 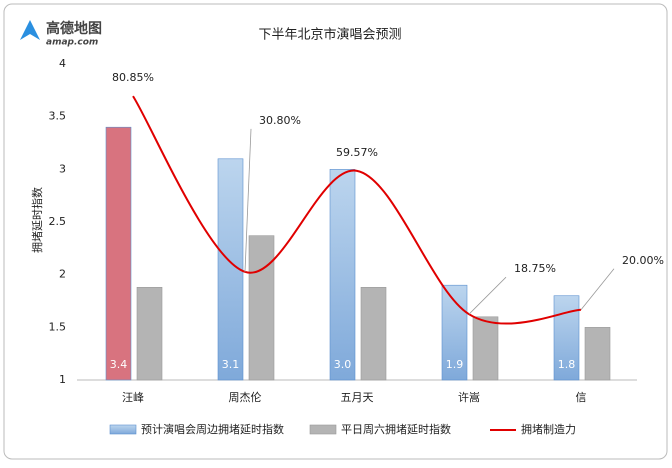 I want to click on brand-url: amap.com, so click(x=72, y=43).